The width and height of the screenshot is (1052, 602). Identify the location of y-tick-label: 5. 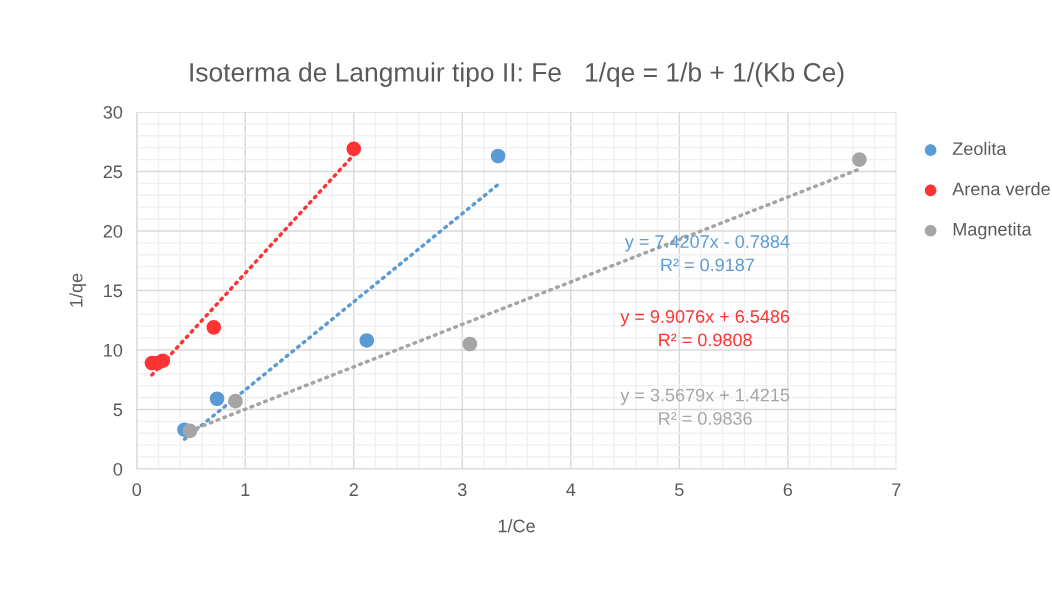
(118, 410).